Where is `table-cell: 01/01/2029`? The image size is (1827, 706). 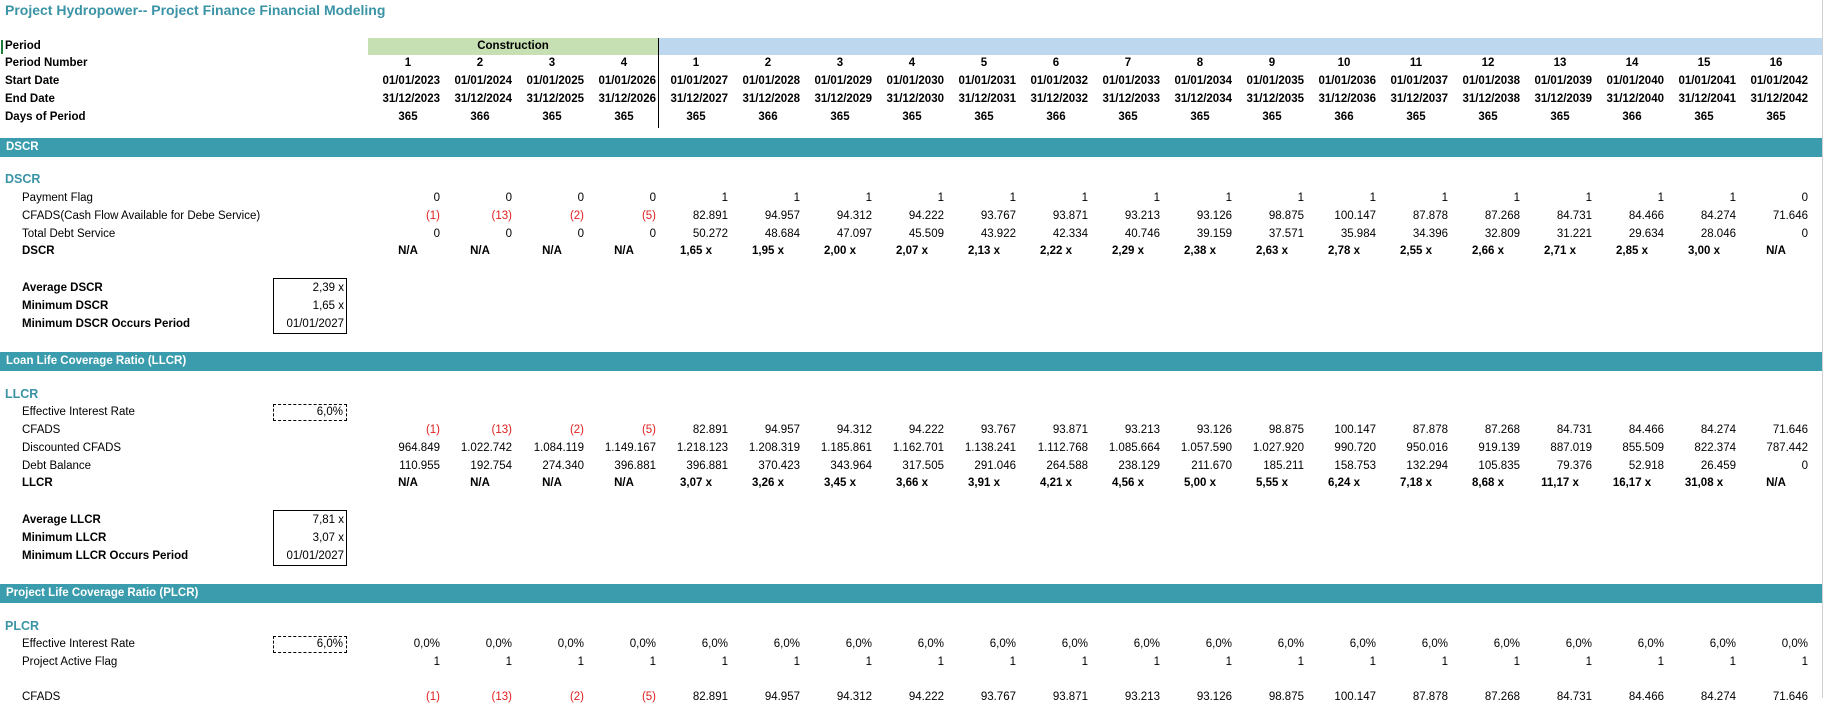
table-cell: 01/01/2029 is located at coordinates (843, 81).